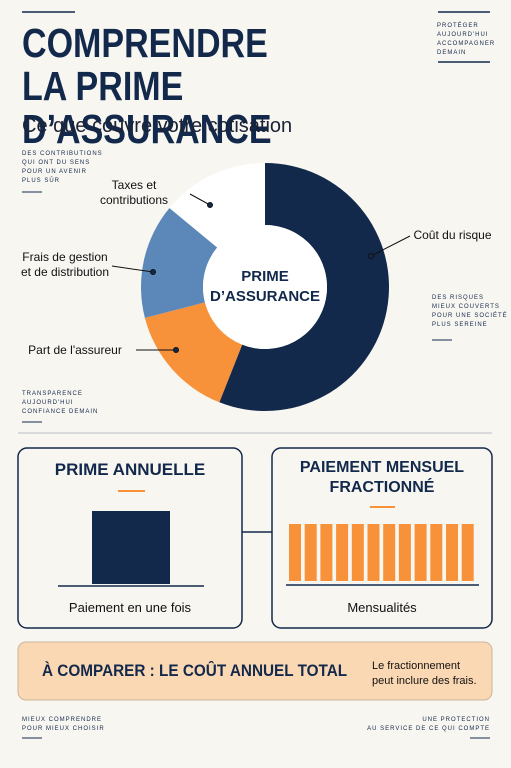  What do you see at coordinates (195, 670) in the screenshot?
I see `banner-text: À COMPARER : LE COÛT ANNUEL TOTAL` at bounding box center [195, 670].